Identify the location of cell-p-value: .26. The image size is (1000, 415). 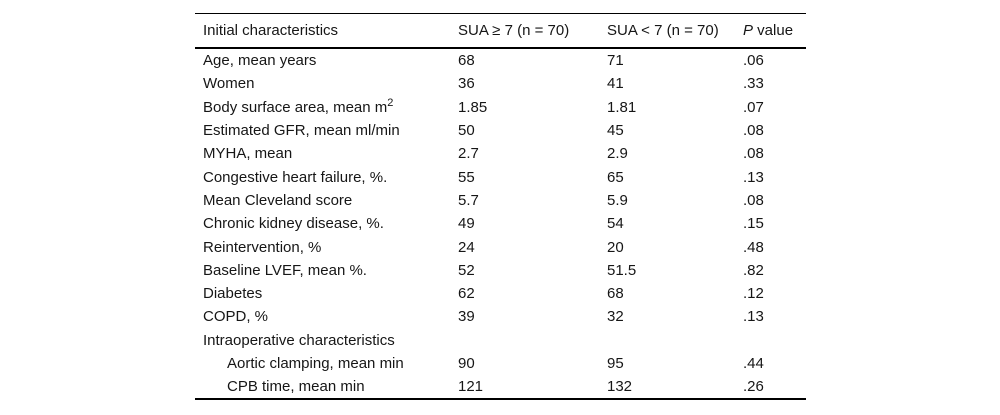
(774, 388).